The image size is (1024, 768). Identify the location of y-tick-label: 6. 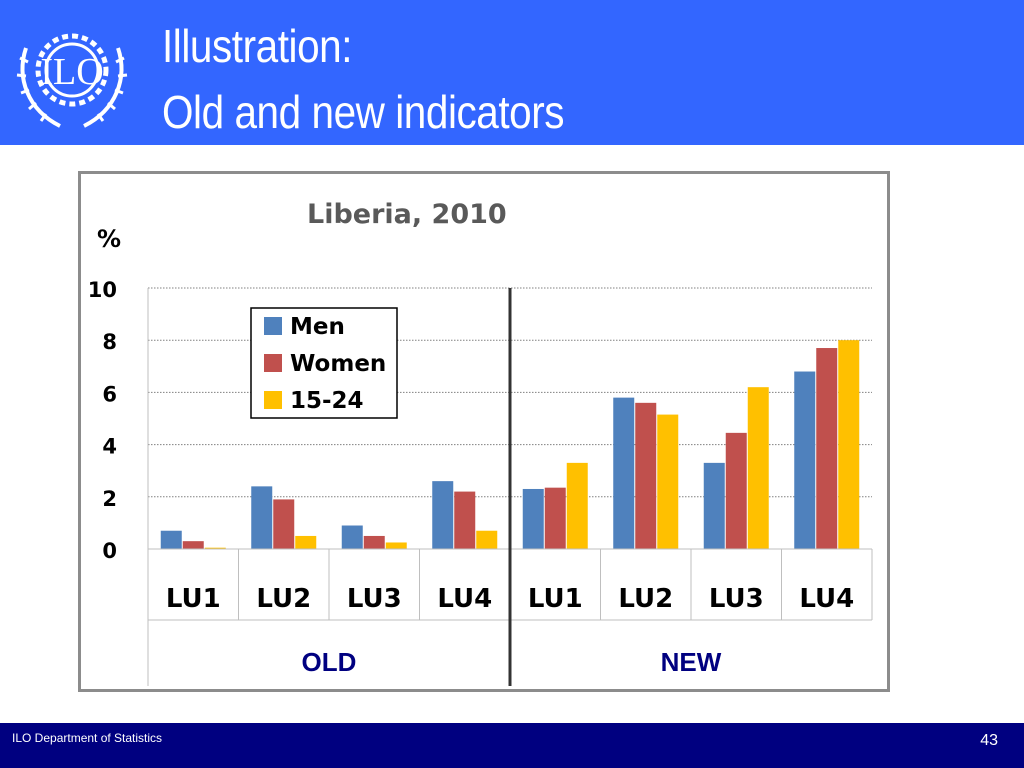
(109, 394).